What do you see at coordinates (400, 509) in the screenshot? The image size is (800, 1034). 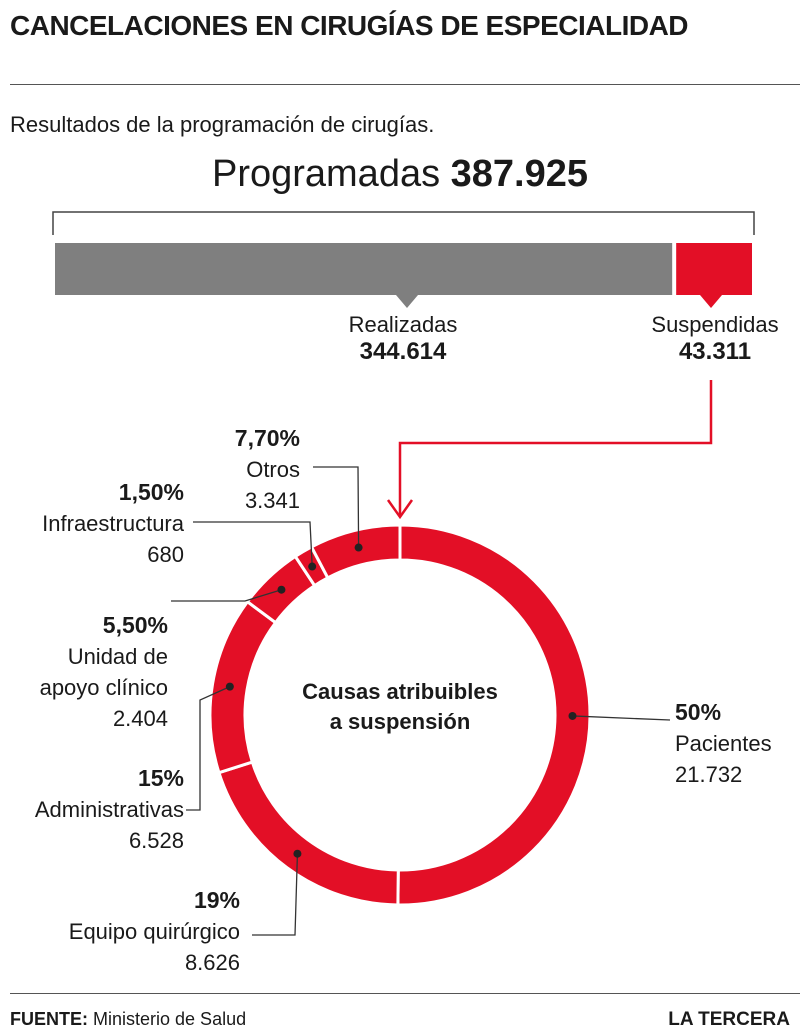 I see `arrow-head` at bounding box center [400, 509].